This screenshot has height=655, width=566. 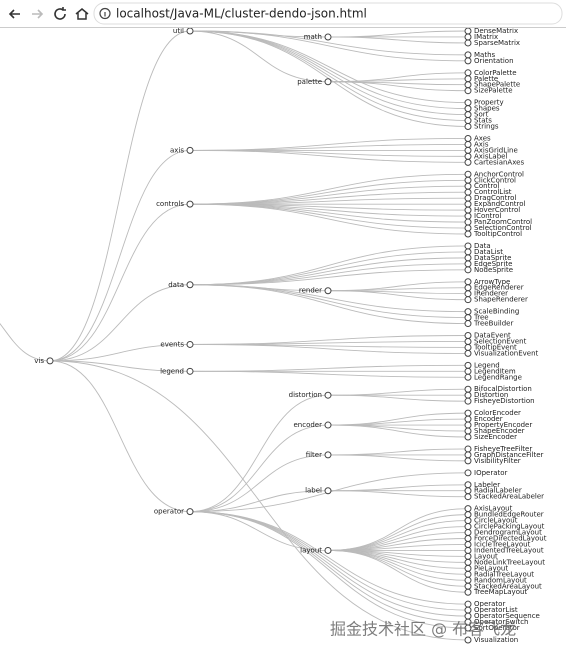 What do you see at coordinates (503, 425) in the screenshot?
I see `node-label: PropertyEncoder` at bounding box center [503, 425].